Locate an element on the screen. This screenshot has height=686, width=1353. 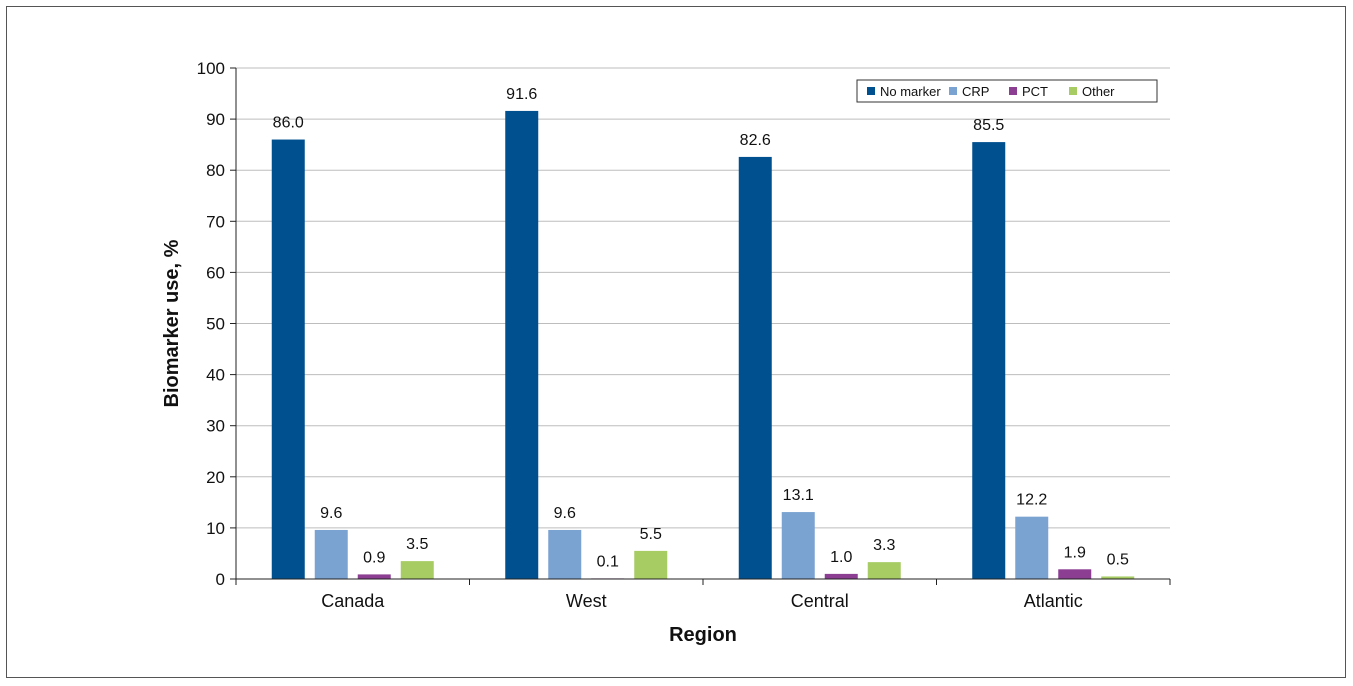
legend-swatch-no-marker is located at coordinates (871, 91).